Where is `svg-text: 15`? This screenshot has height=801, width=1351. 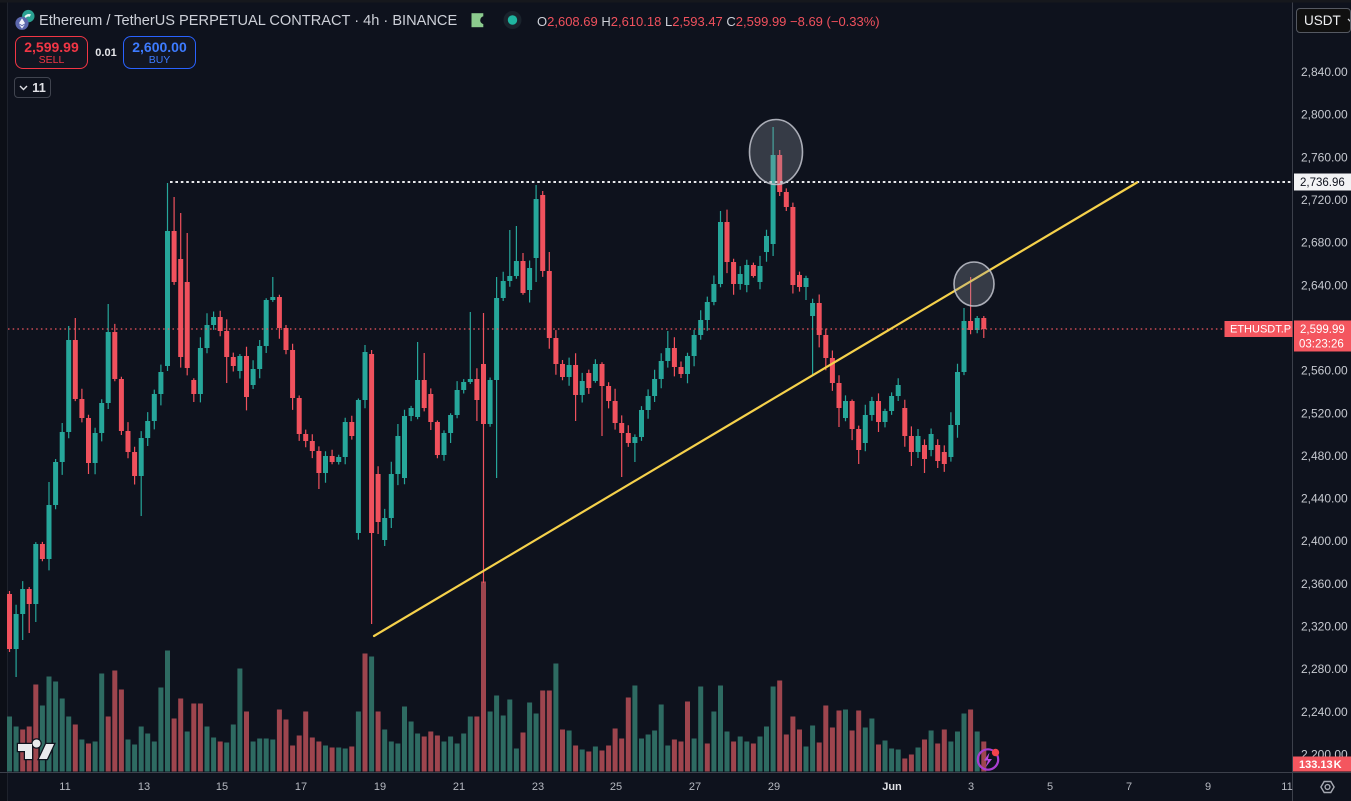
svg-text: 15 is located at coordinates (222, 787).